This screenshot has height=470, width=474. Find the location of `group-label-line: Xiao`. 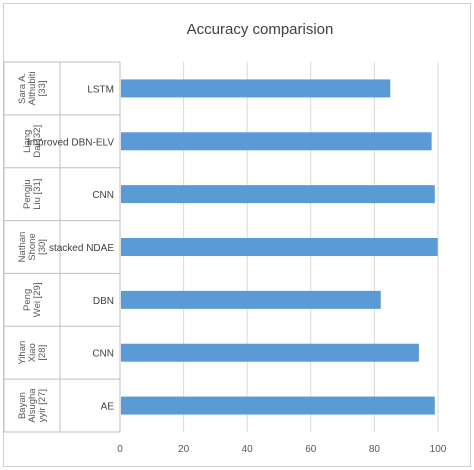

group-label-line: Xiao is located at coordinates (32, 352).